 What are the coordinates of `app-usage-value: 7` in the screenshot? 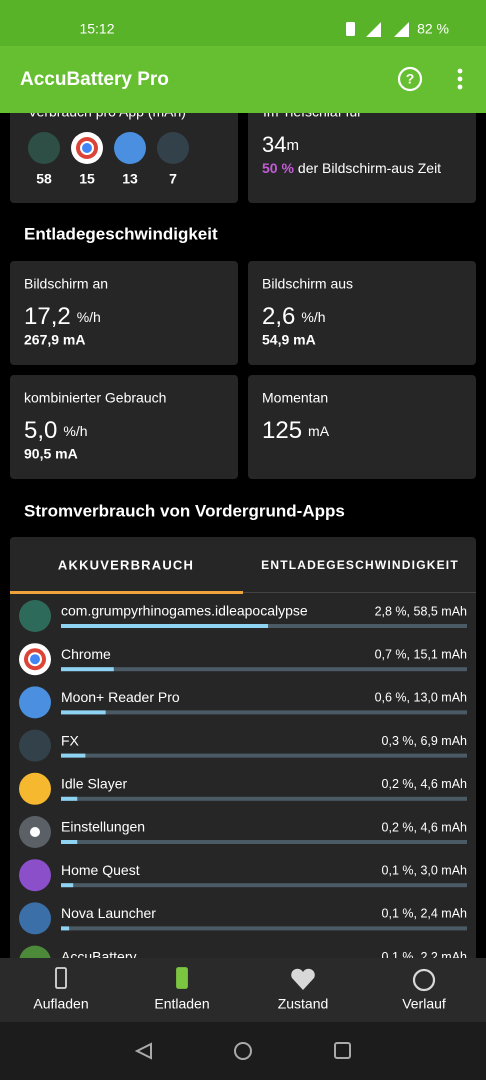 It's located at (173, 179).